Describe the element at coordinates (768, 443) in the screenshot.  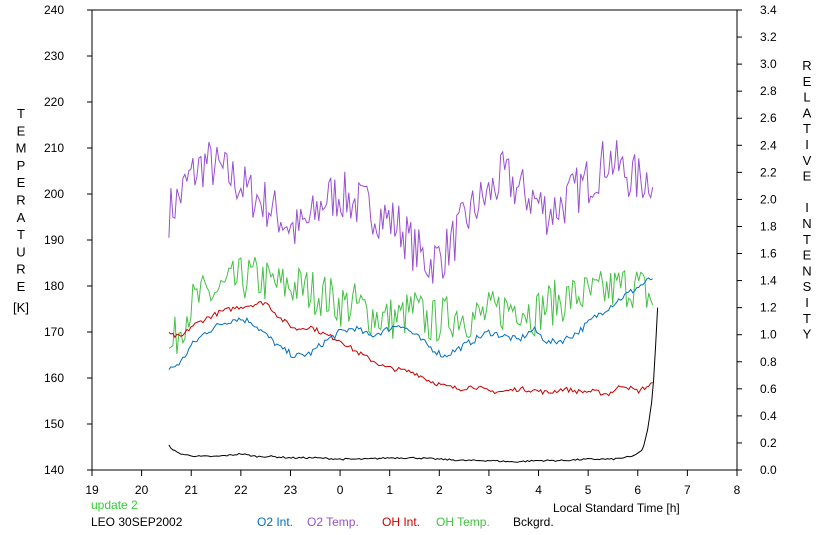
I see `y-right-tick-label: 0.2` at that location.